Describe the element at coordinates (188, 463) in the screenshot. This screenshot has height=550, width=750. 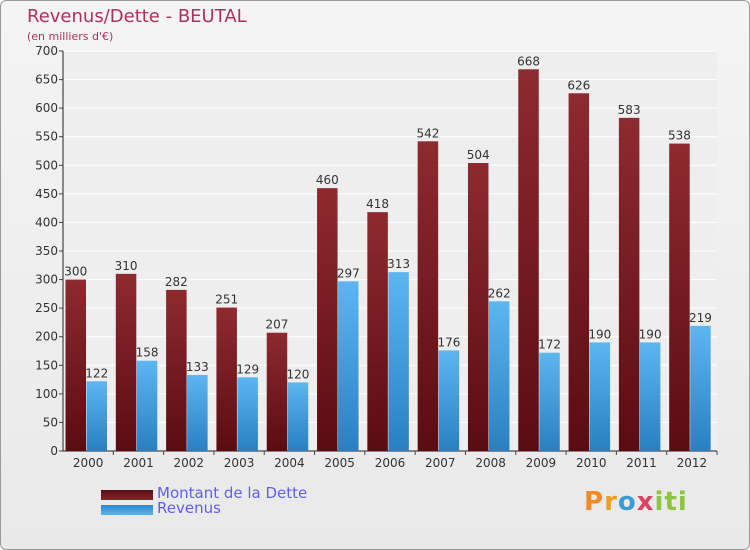
I see `x-tick-label: 2002` at that location.